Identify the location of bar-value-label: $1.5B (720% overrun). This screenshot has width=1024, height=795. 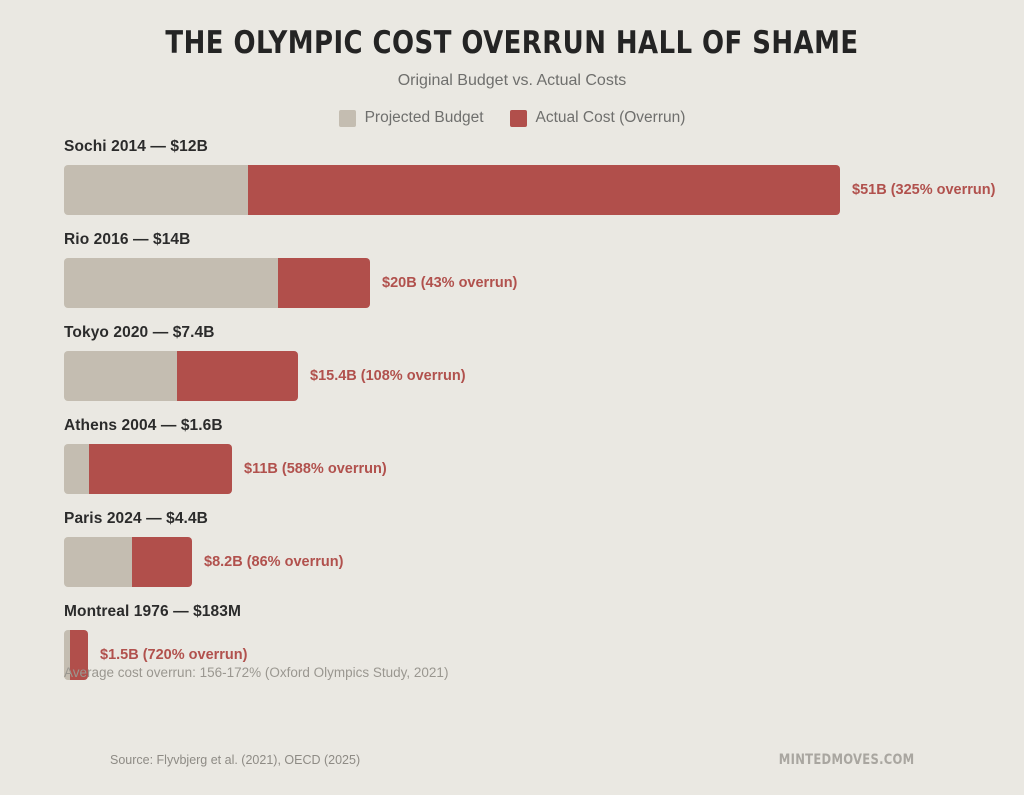
(174, 655).